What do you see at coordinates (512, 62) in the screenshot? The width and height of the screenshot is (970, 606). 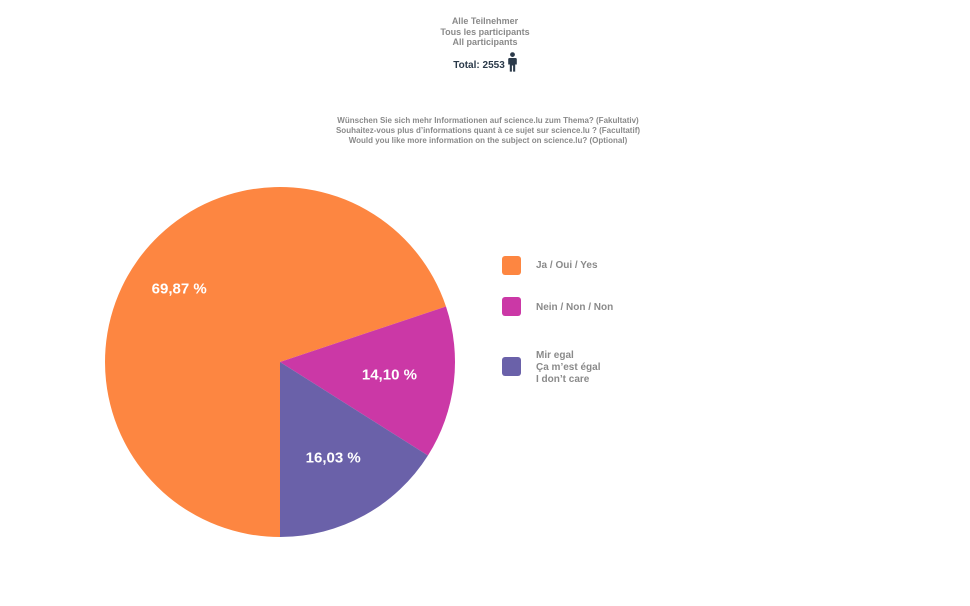 I see `person-icon` at bounding box center [512, 62].